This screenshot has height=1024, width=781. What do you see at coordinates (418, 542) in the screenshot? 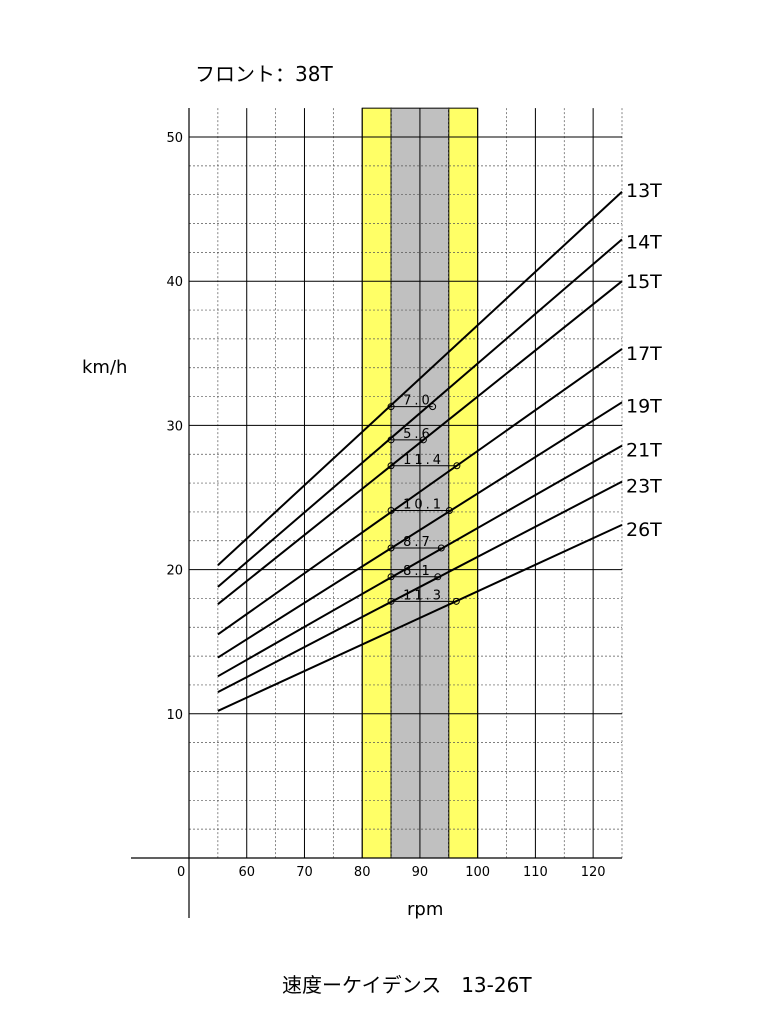
I see `shift-step-label: 8.7` at bounding box center [418, 542].